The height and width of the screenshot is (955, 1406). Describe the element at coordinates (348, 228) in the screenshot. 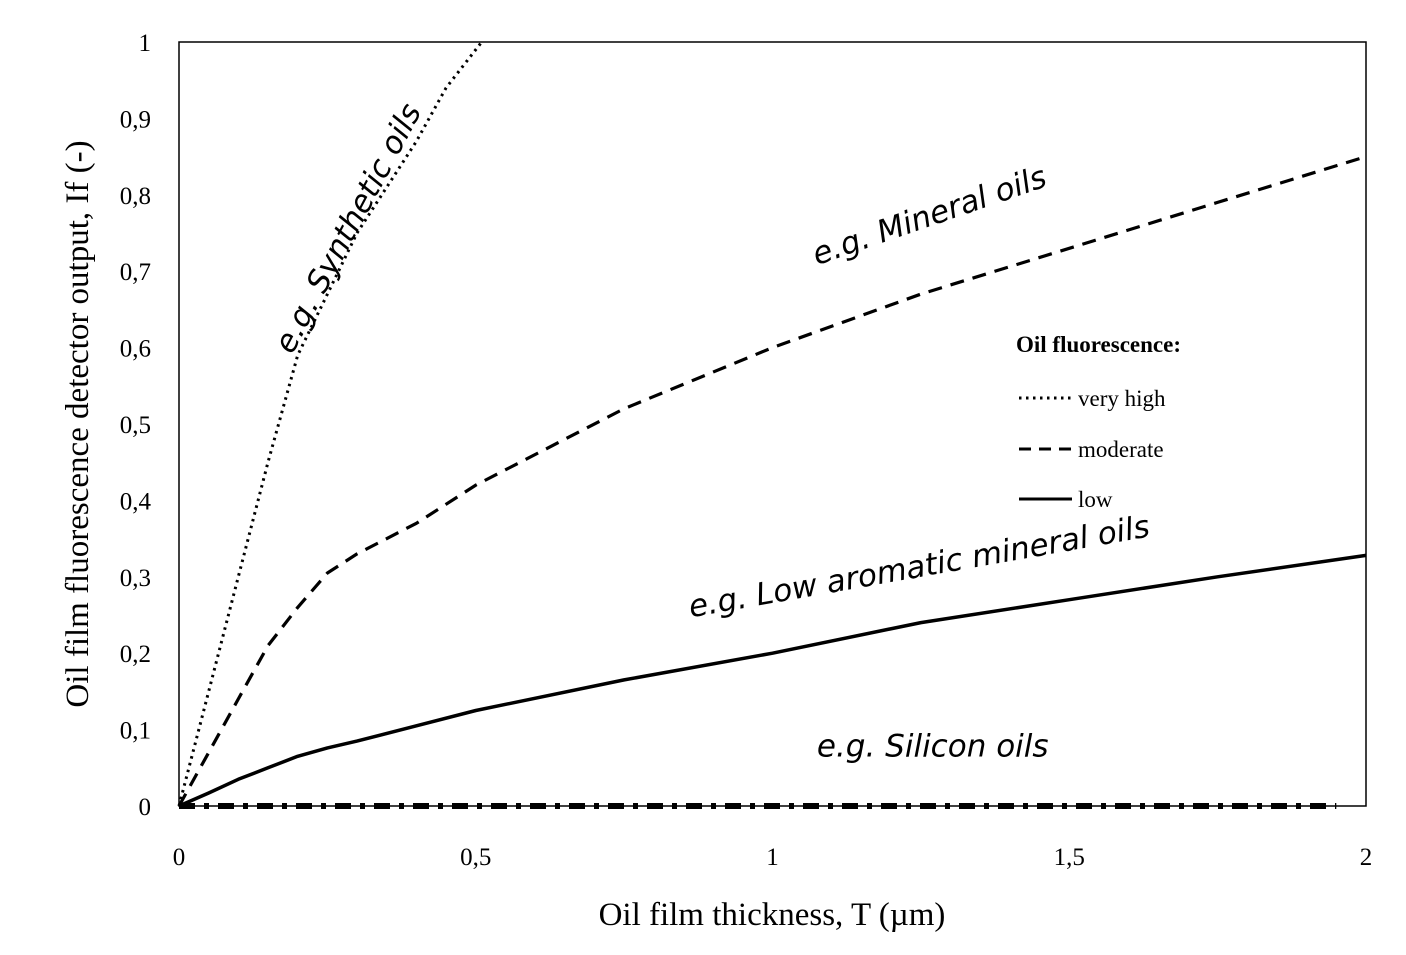

I see `annotation-label: e.g. Synthetic oils` at that location.